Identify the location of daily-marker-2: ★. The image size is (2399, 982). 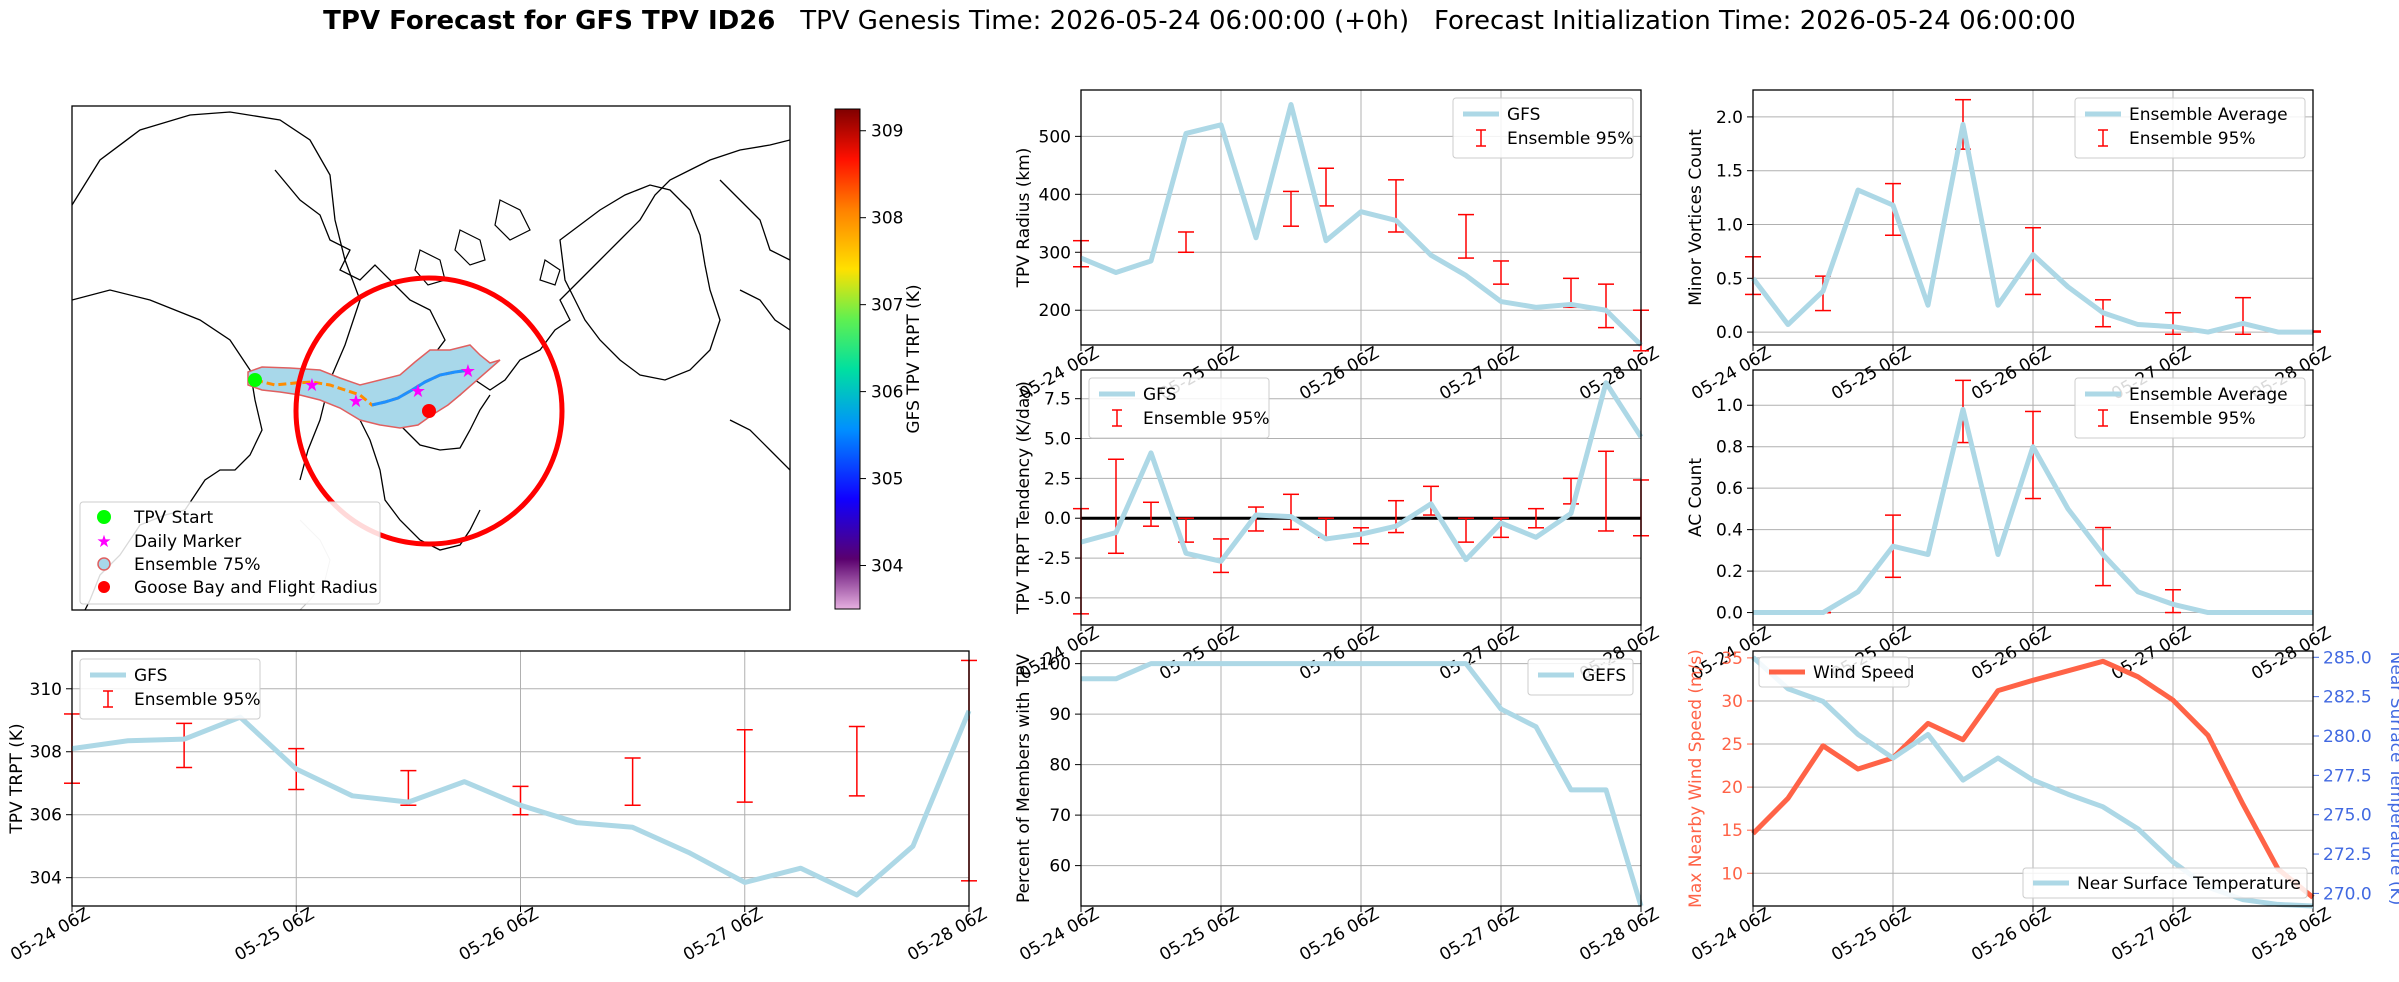
(356, 401).